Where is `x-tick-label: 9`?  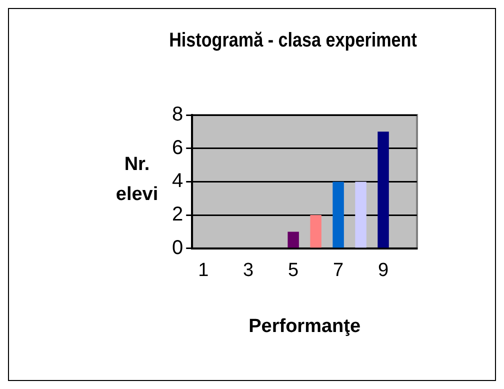
x-tick-label: 9 is located at coordinates (383, 271).